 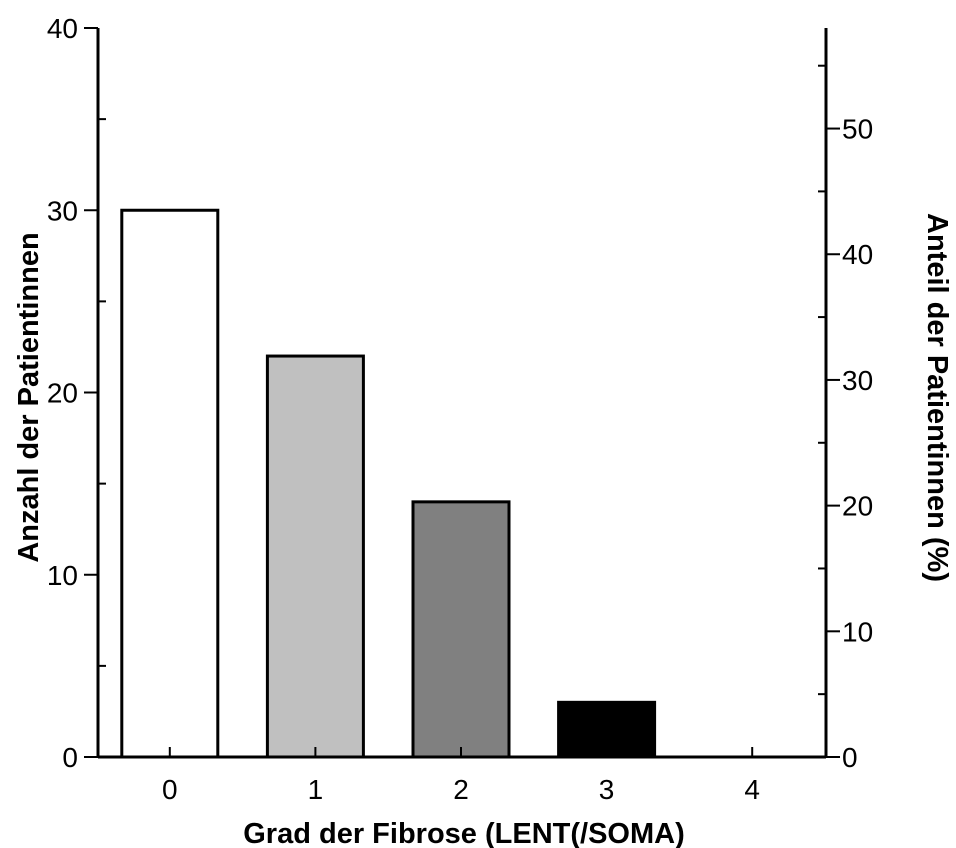 What do you see at coordinates (62, 393) in the screenshot?
I see `y-tick-label-left-20: 20` at bounding box center [62, 393].